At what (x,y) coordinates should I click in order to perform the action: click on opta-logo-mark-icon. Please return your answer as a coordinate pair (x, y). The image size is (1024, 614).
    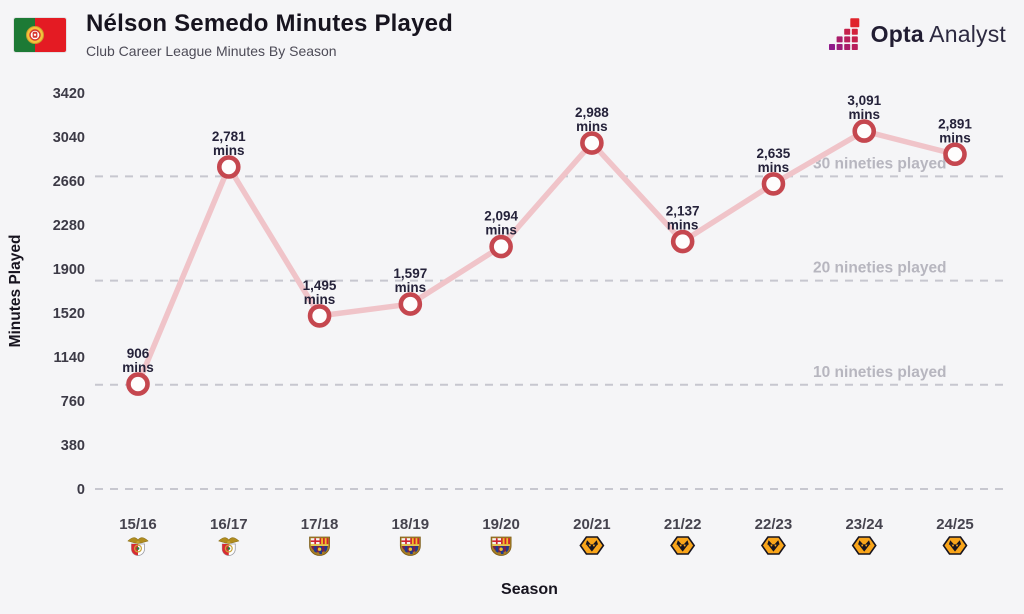
    Looking at the image, I should click on (843, 34).